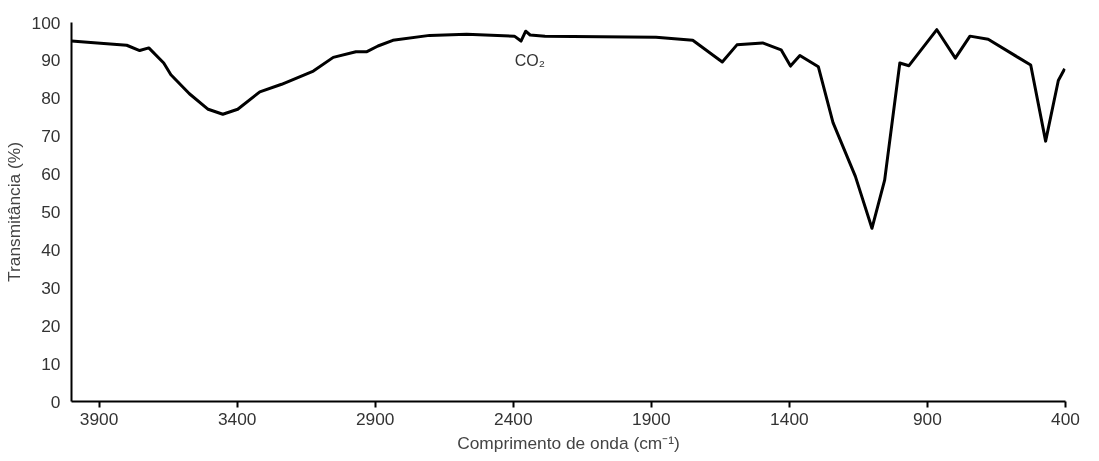 This screenshot has width=1099, height=461. Describe the element at coordinates (789, 418) in the screenshot. I see `x-tick-label: 1400` at that location.